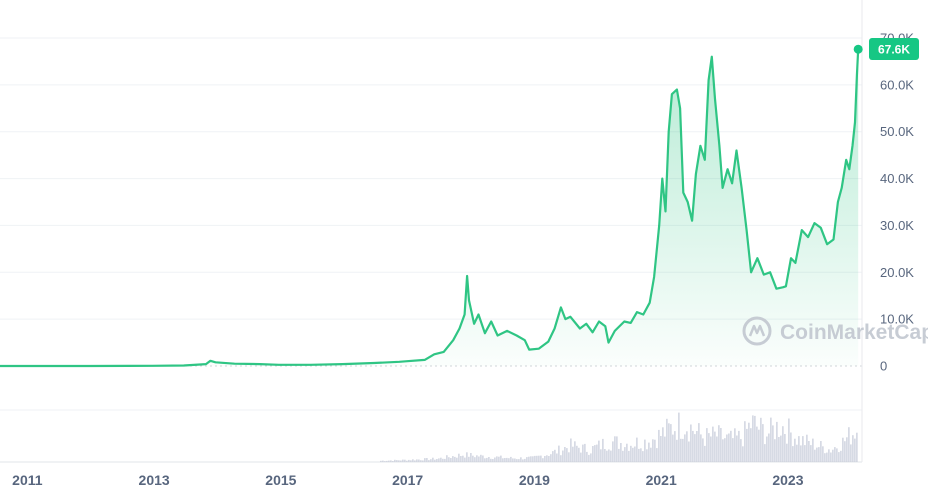 The height and width of the screenshot is (495, 928). I want to click on x-axis-labels: 2011 2013 2015 2017 2019 2021 2023, so click(408, 480).